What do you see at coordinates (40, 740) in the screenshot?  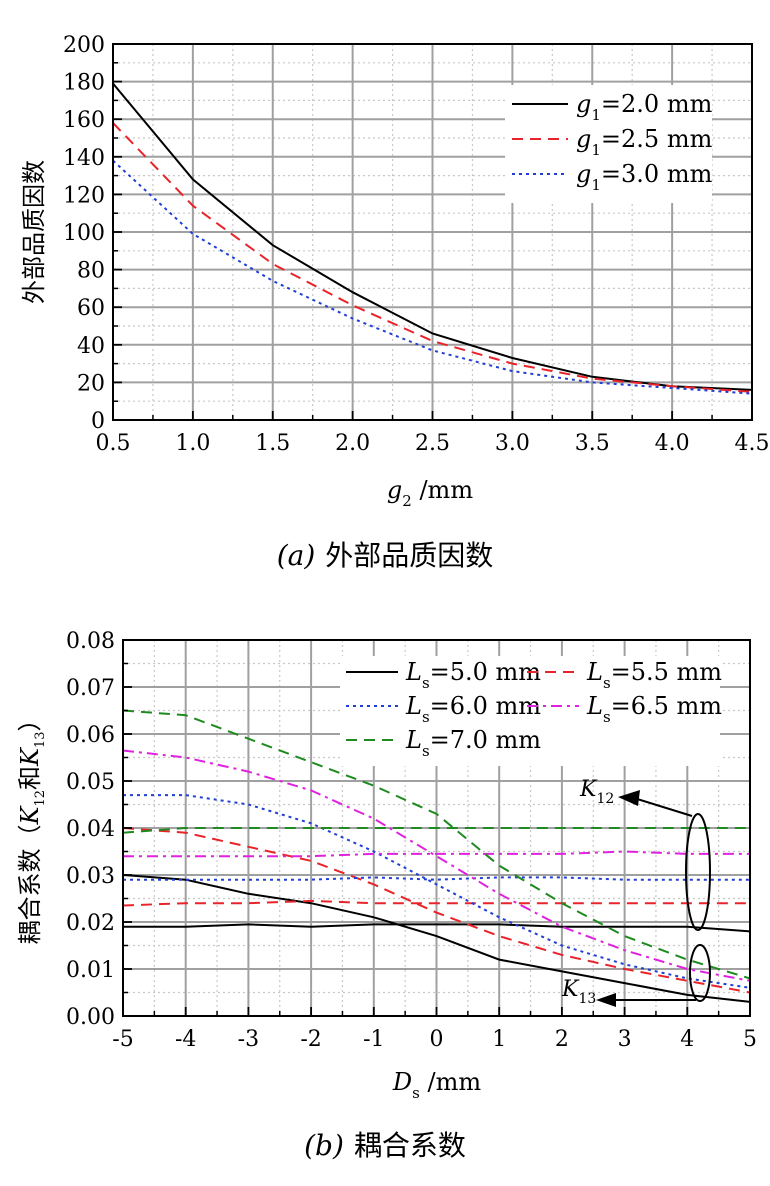 I see `chart-b-ylabel-k2-sub: 13` at bounding box center [40, 740].